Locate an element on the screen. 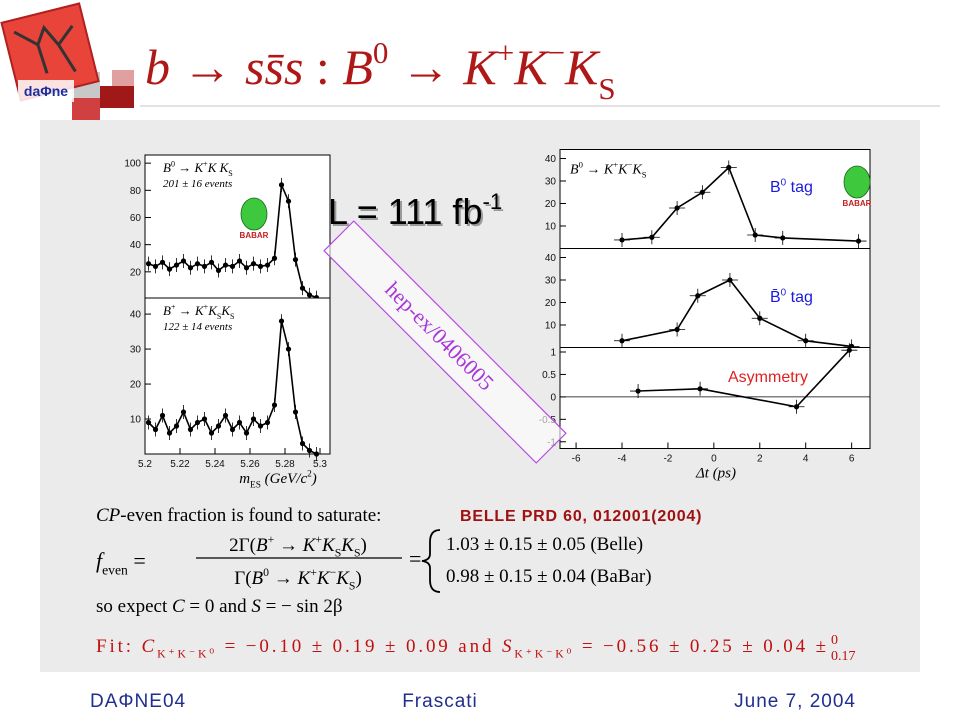 Image resolution: width=960 pixels, height=720 pixels. text-part: = −0.10 ± 0.19 ± 0.09 and is located at coordinates (358, 646).